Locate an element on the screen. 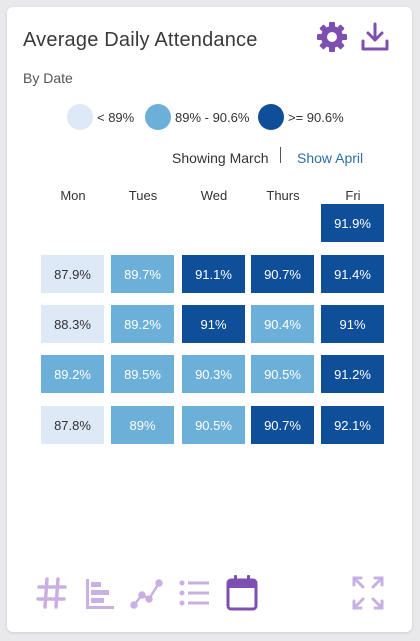  calendar-day-cell: 92.1% is located at coordinates (352, 425).